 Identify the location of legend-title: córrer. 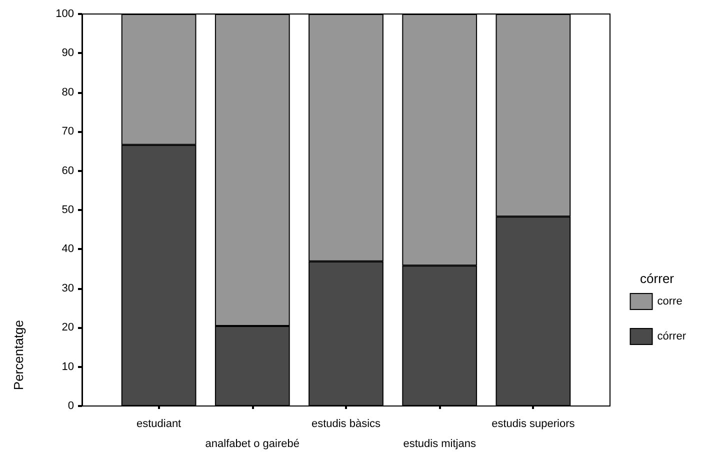
(657, 278).